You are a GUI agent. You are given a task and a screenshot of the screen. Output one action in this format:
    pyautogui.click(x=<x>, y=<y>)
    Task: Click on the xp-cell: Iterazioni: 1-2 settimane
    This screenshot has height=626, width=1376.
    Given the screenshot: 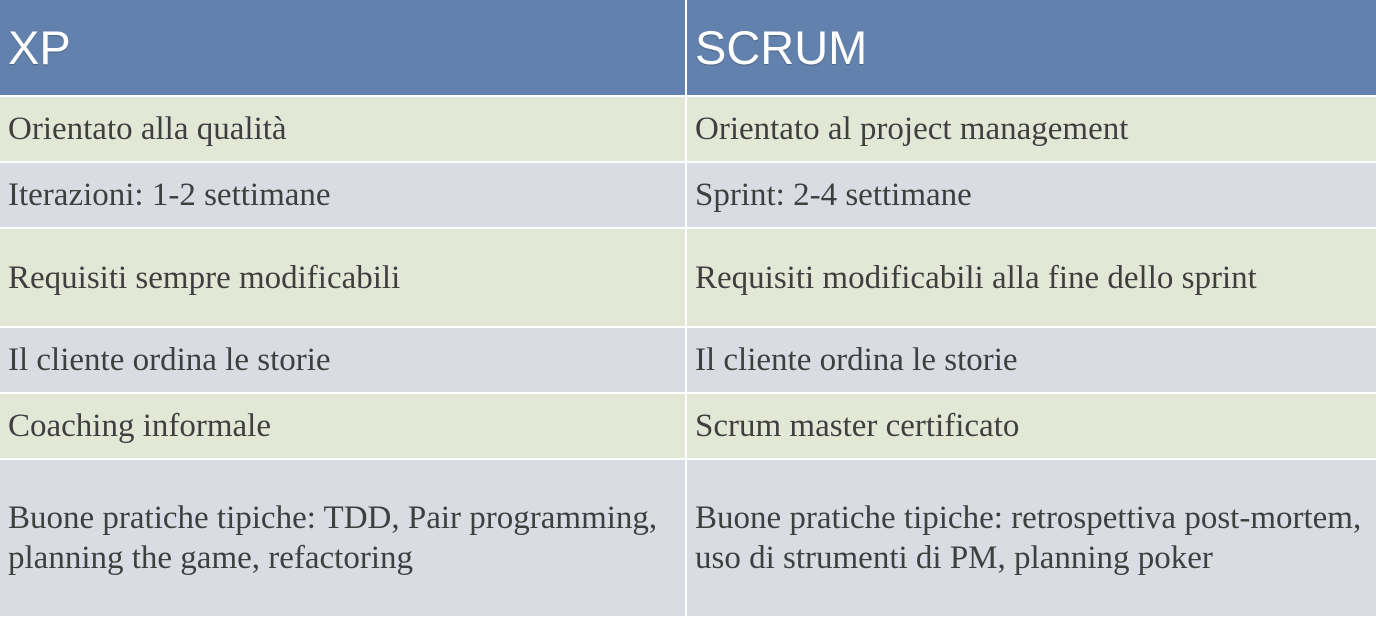 What is the action you would take?
    pyautogui.click(x=343, y=195)
    